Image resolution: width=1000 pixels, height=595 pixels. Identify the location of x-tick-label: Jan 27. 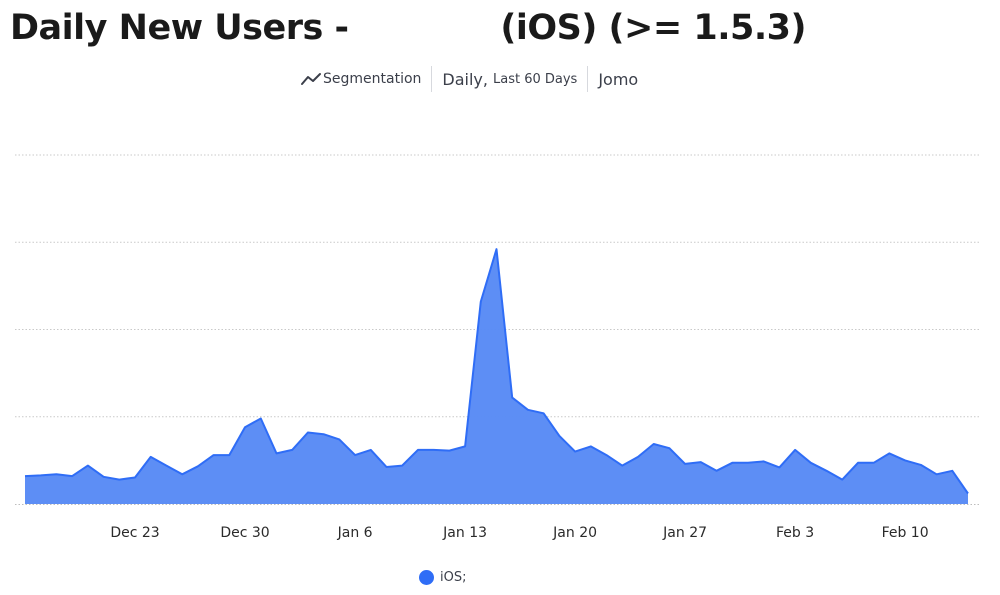
(684, 533).